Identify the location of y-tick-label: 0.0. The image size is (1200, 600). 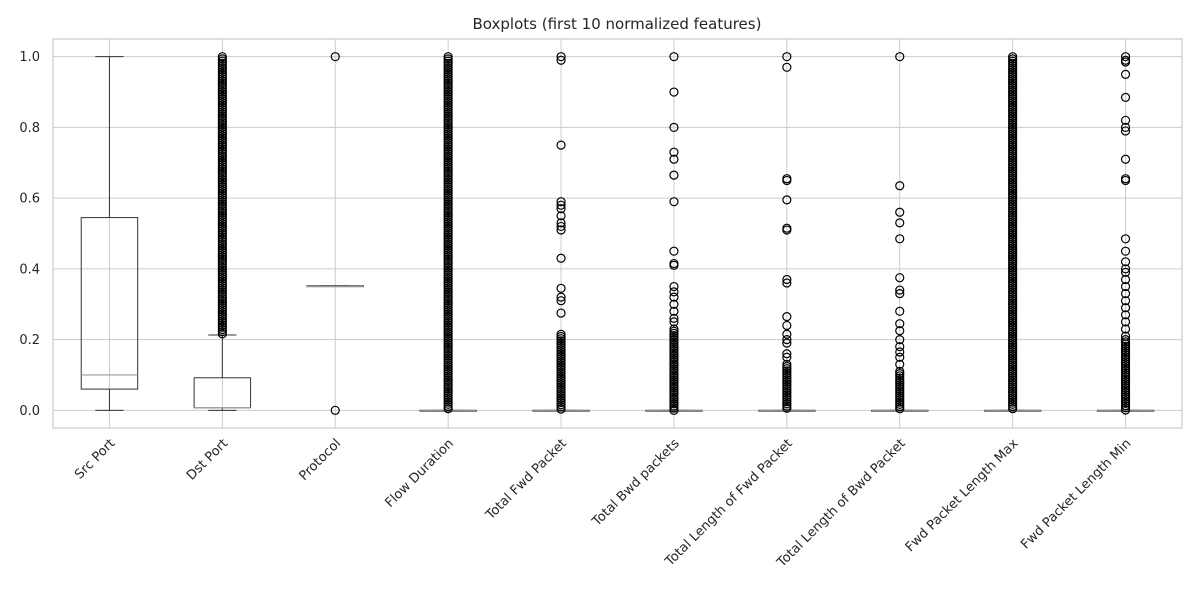
(29, 411).